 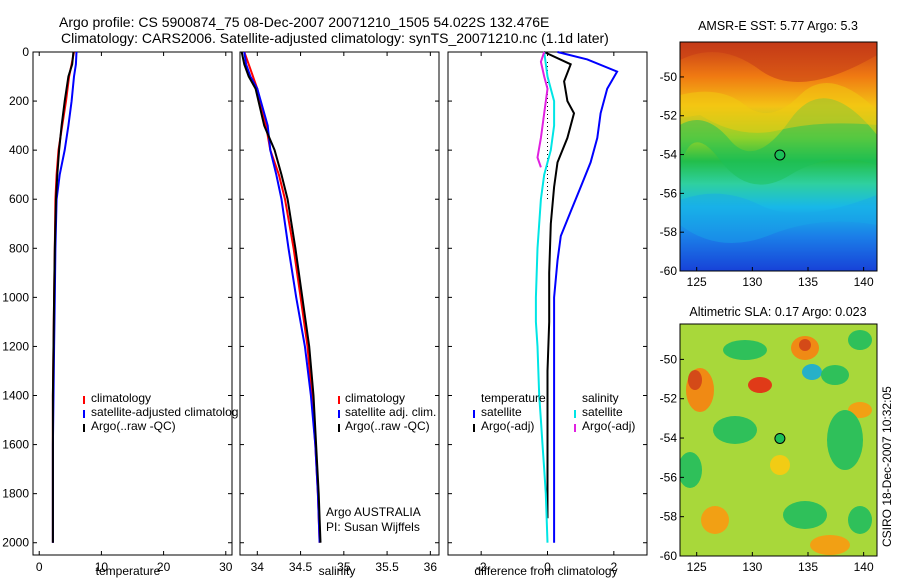 What do you see at coordinates (545, 297) in the screenshot?
I see `series-line-cyan` at bounding box center [545, 297].